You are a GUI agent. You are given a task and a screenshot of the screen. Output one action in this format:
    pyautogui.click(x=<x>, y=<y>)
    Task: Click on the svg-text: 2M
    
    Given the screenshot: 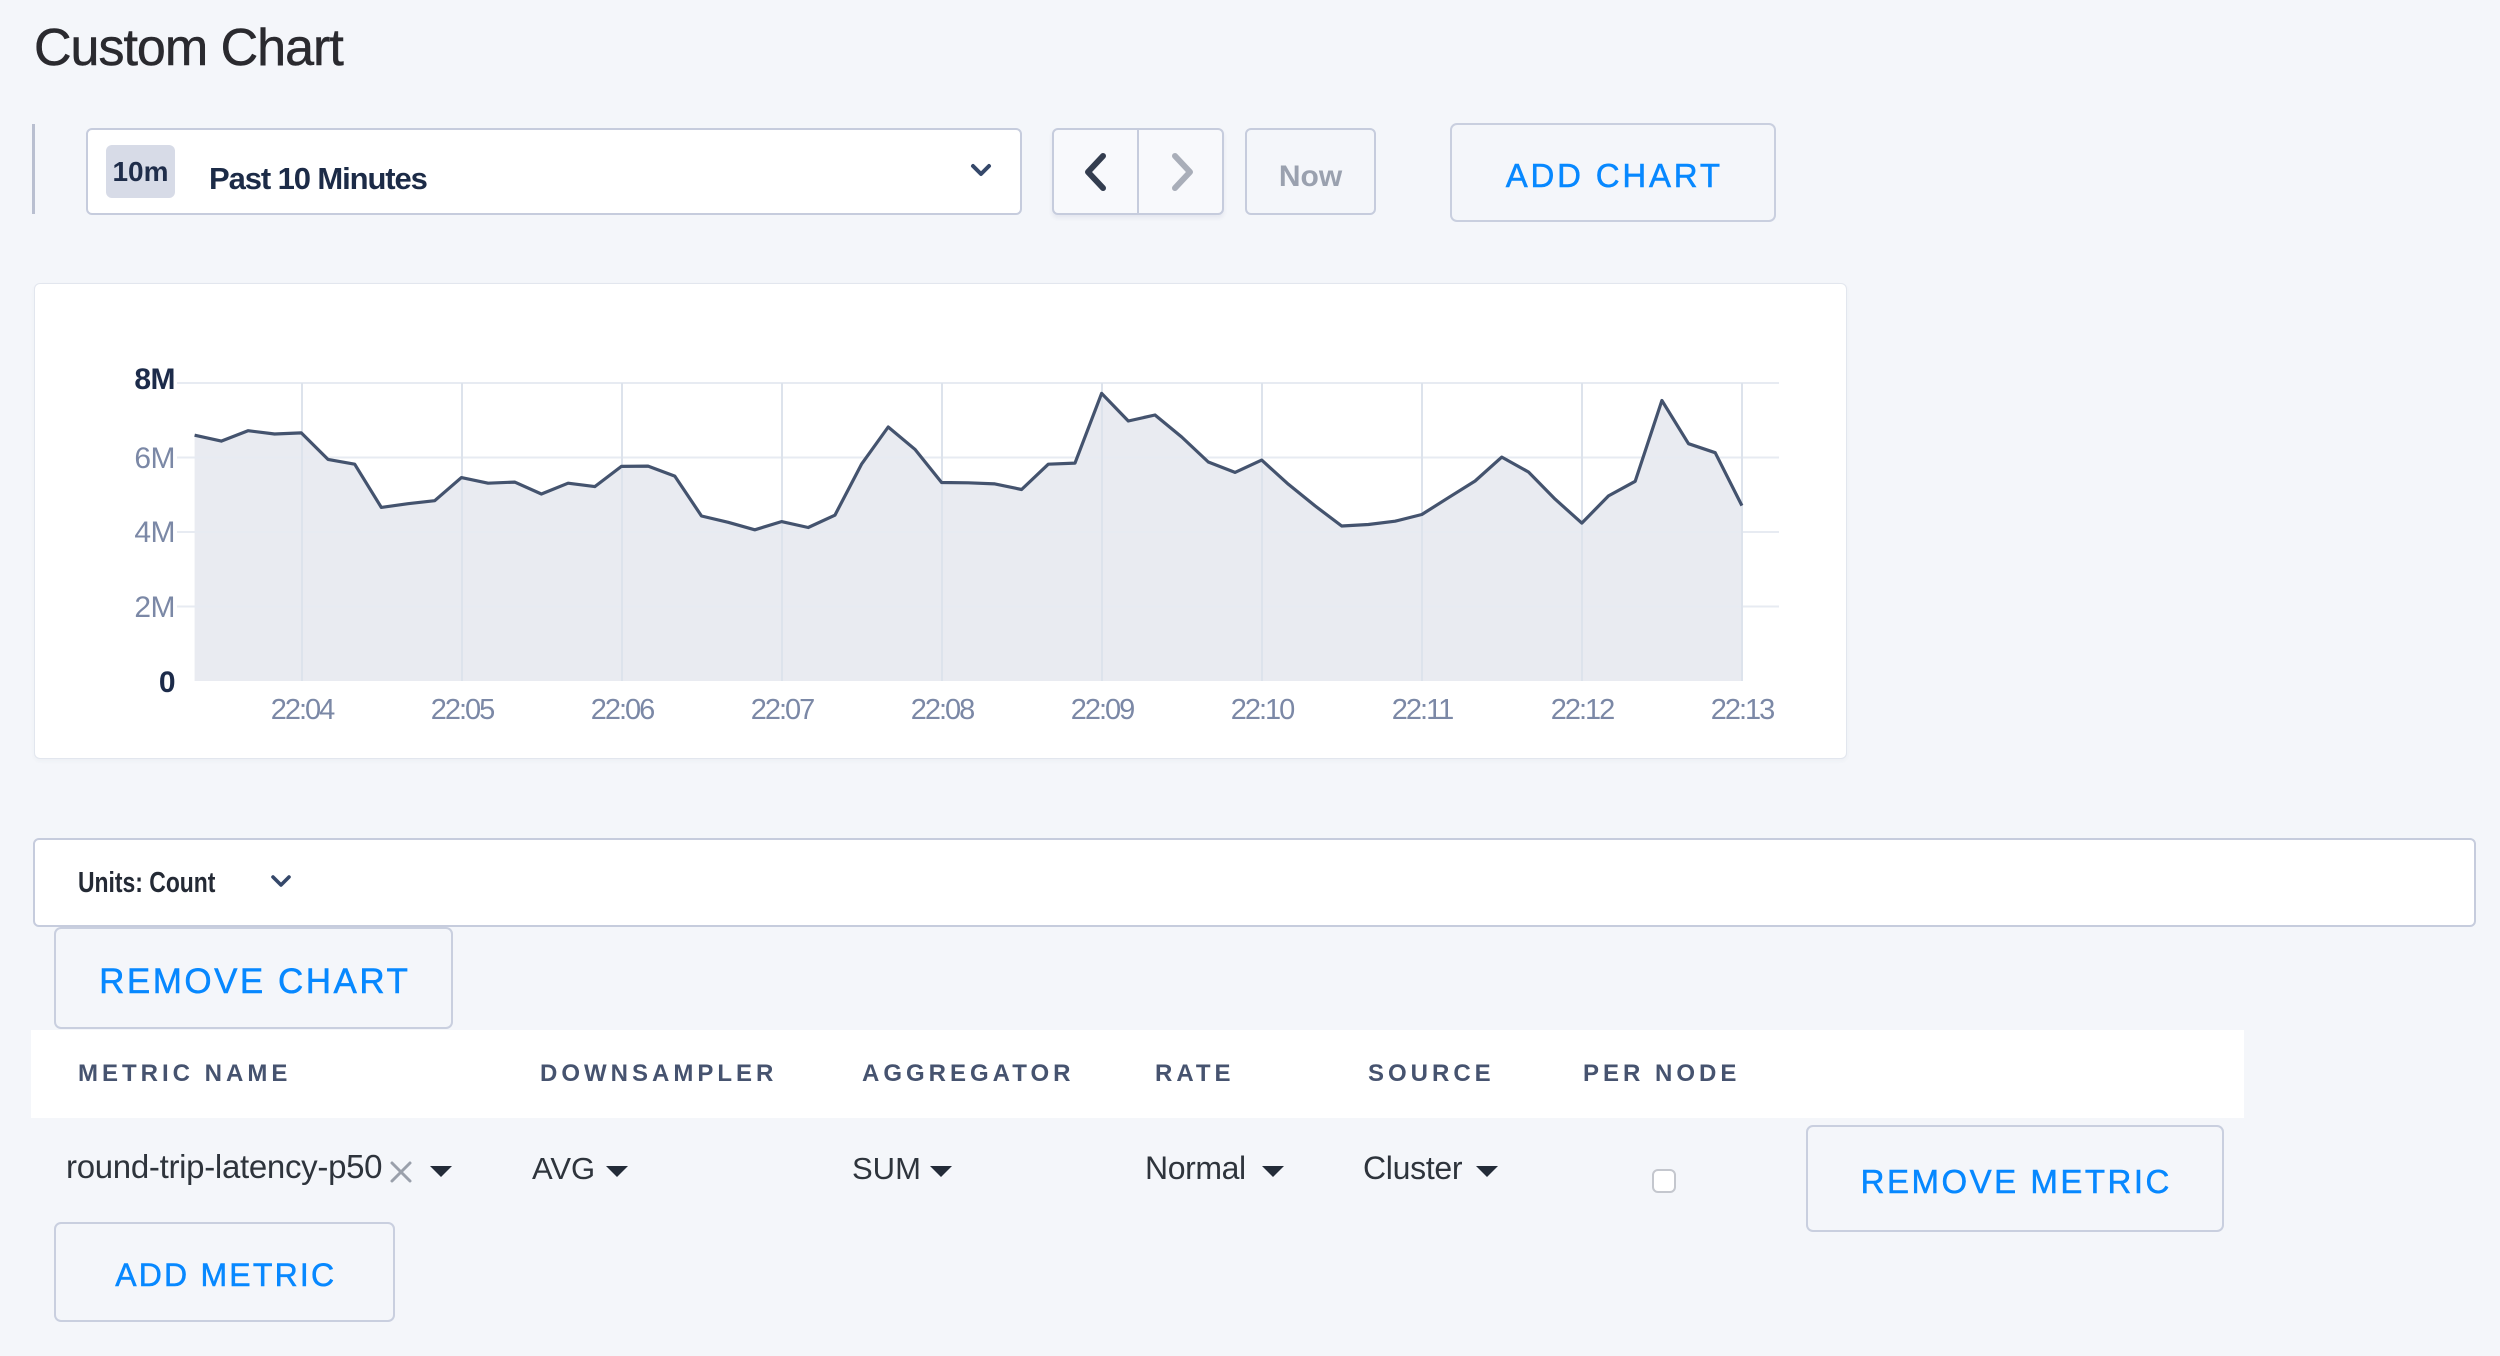 What is the action you would take?
    pyautogui.click(x=154, y=607)
    